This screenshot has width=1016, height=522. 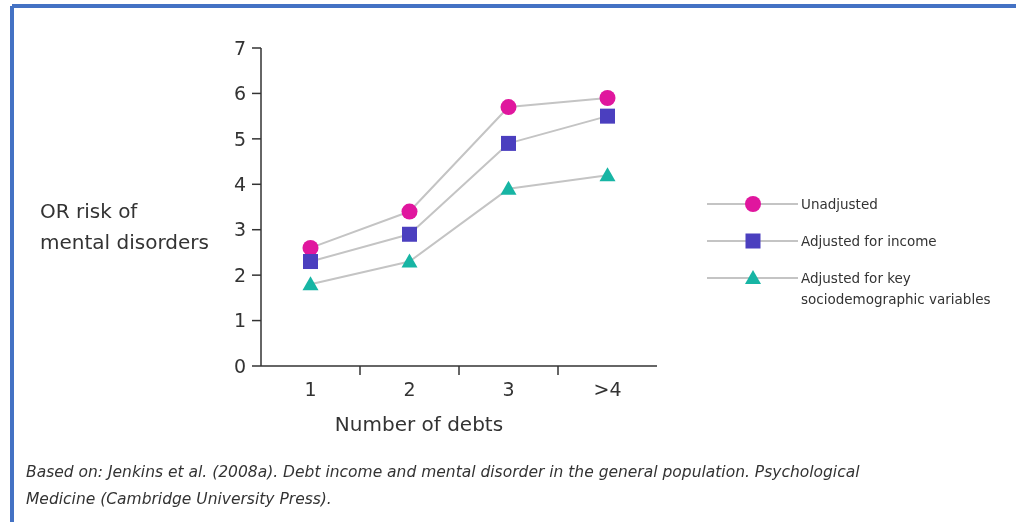 I want to click on text: Unadjusted, so click(x=839, y=203).